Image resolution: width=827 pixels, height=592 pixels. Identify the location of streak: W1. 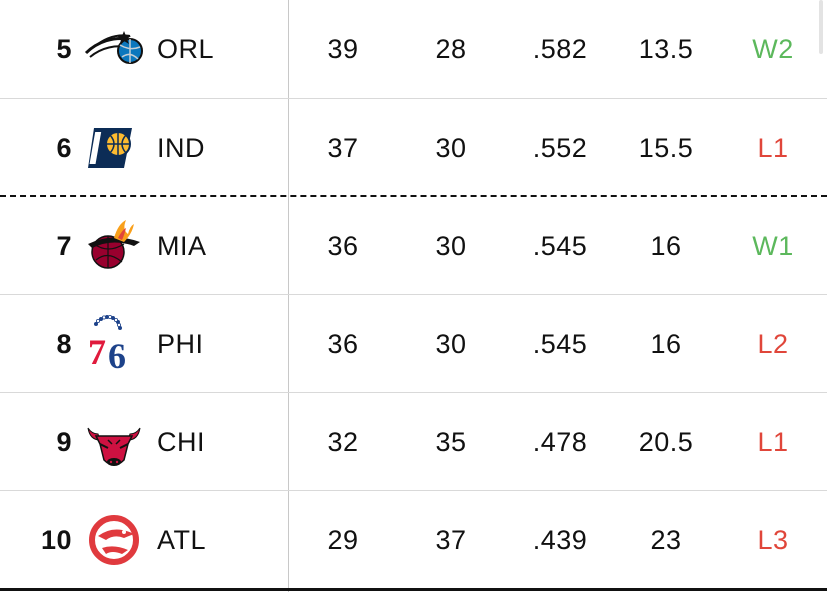
(773, 246).